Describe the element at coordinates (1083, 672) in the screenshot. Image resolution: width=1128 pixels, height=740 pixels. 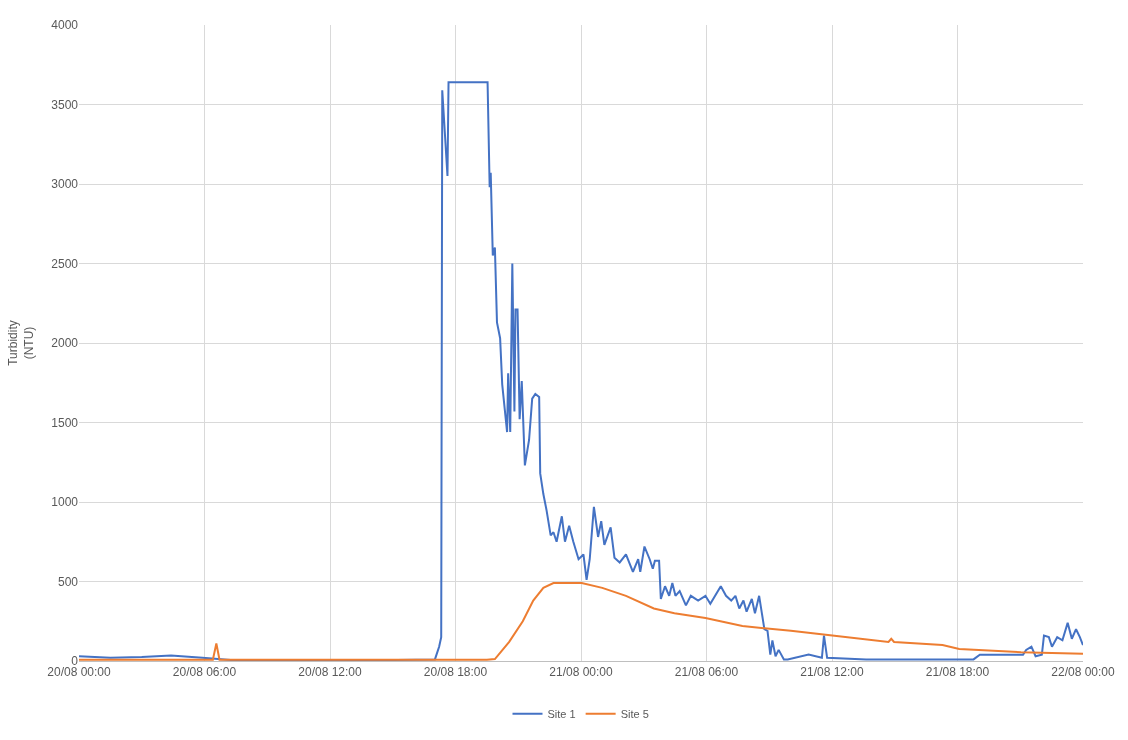
I see `x-tick-label: 22/08 00:00` at that location.